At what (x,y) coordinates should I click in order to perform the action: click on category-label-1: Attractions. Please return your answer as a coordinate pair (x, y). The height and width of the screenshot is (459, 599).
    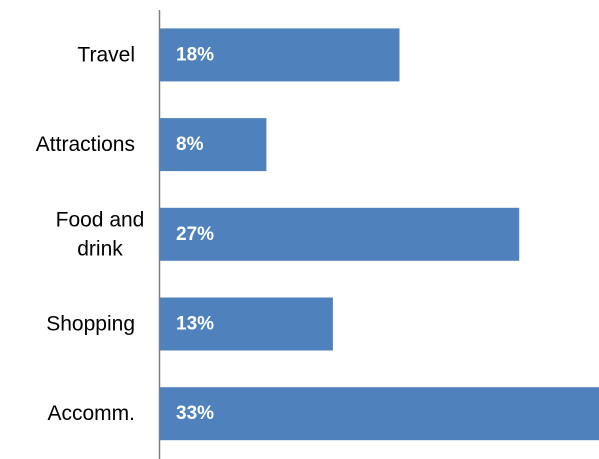
    Looking at the image, I should click on (85, 144).